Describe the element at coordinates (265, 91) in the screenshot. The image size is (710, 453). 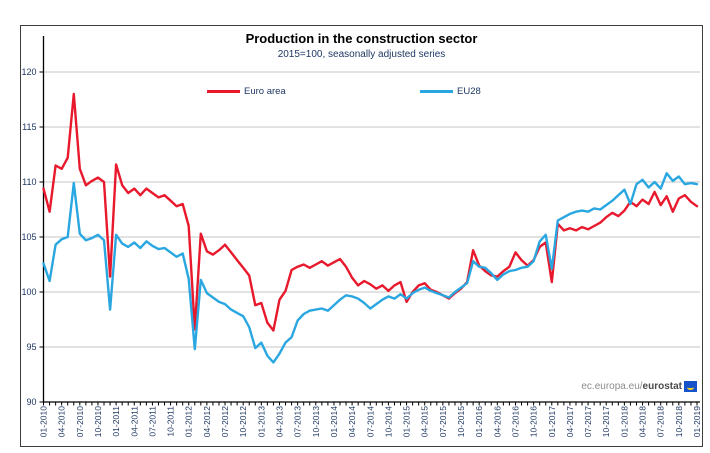
I see `legend-label-euro-area: Euro area` at that location.